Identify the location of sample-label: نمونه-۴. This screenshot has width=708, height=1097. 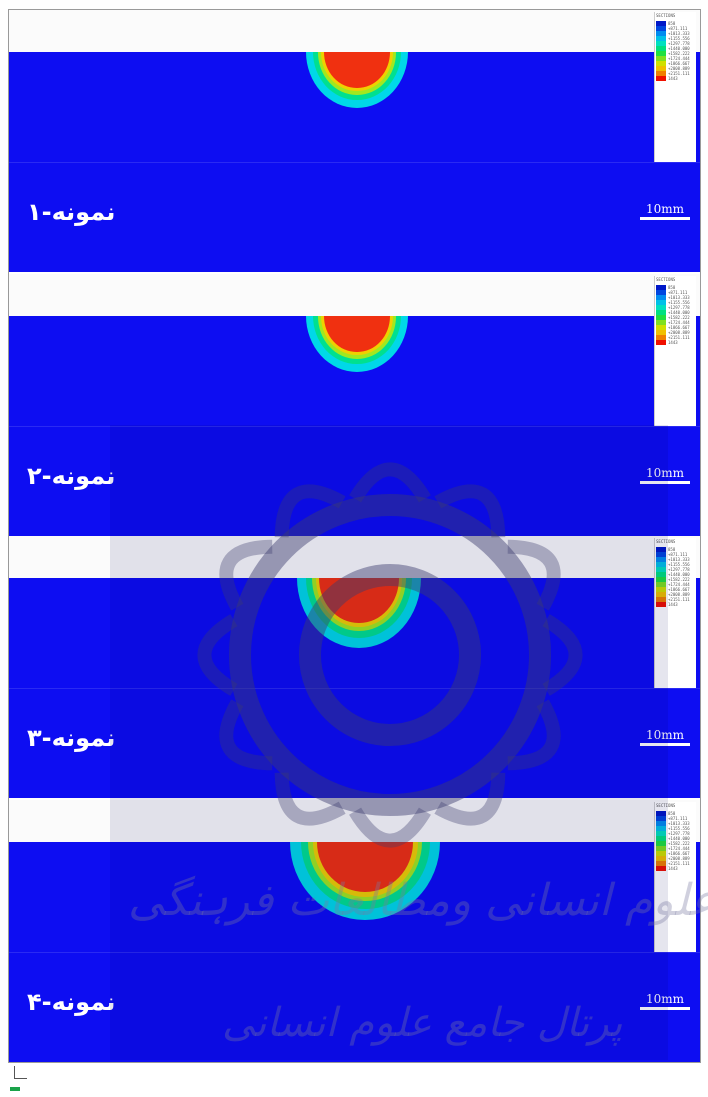
(71, 1002).